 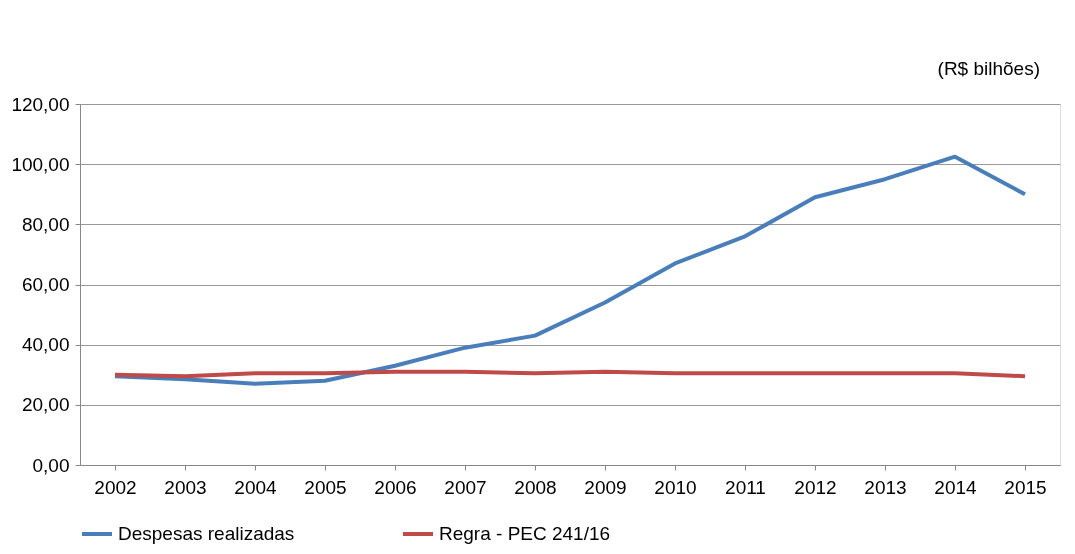 I want to click on y-tick-label: 80,00, so click(x=45, y=224).